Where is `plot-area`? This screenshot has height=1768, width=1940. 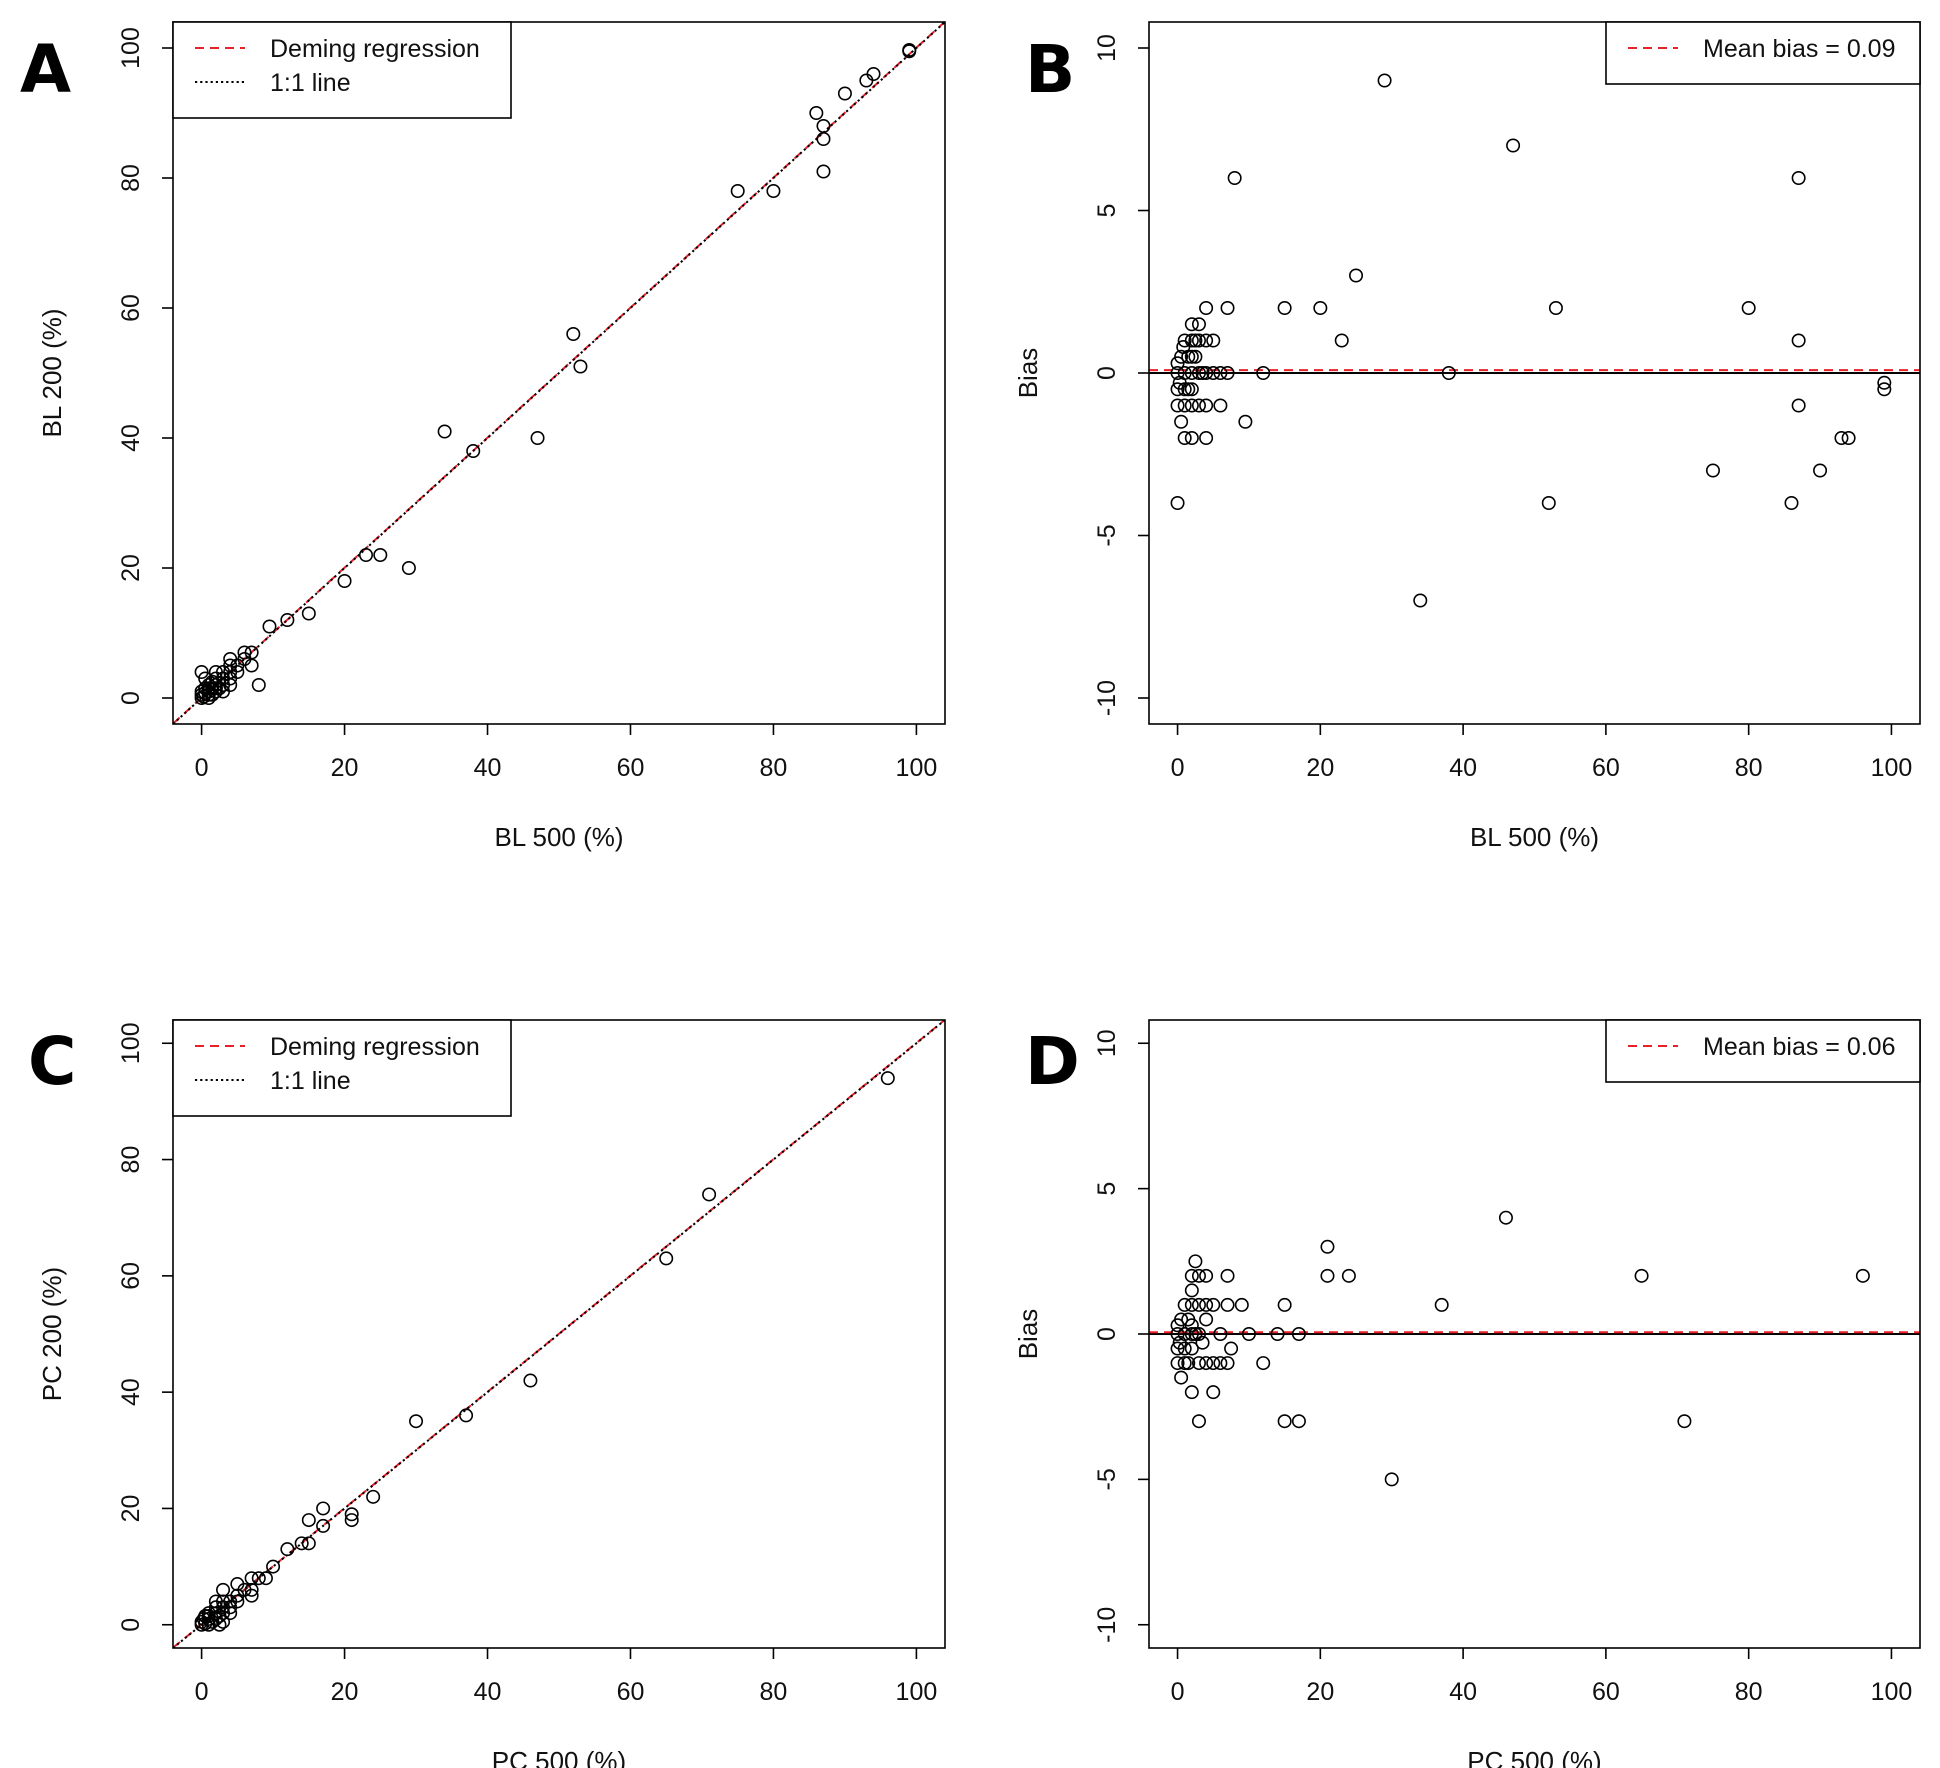
plot-area is located at coordinates (559, 1334).